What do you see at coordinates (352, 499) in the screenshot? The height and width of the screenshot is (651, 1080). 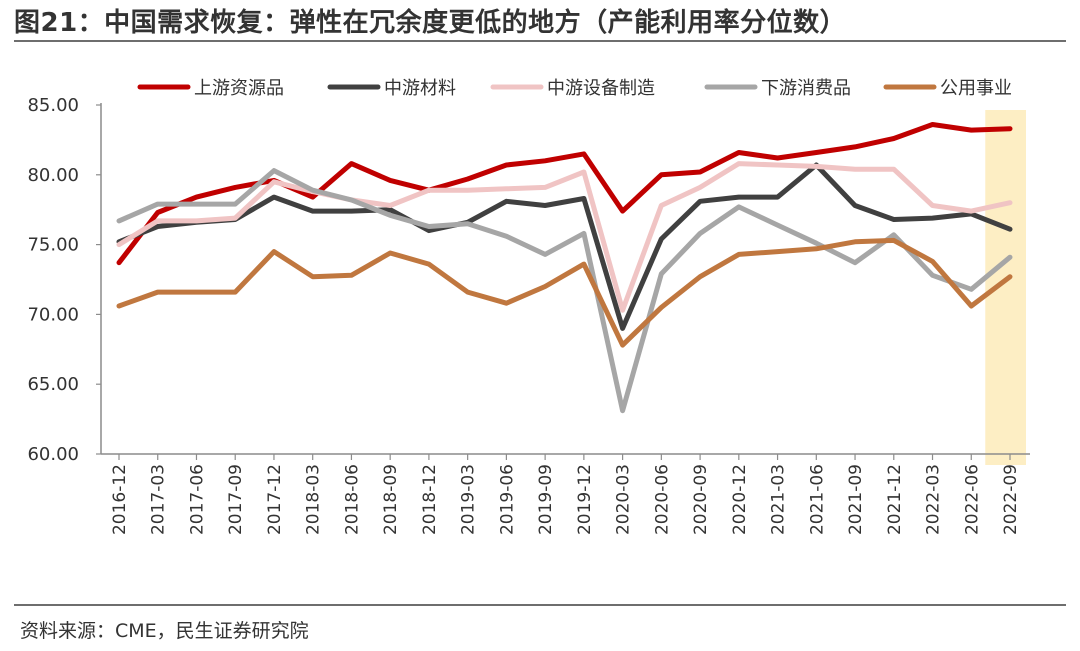 I see `x-tick-label: 2018-06` at bounding box center [352, 499].